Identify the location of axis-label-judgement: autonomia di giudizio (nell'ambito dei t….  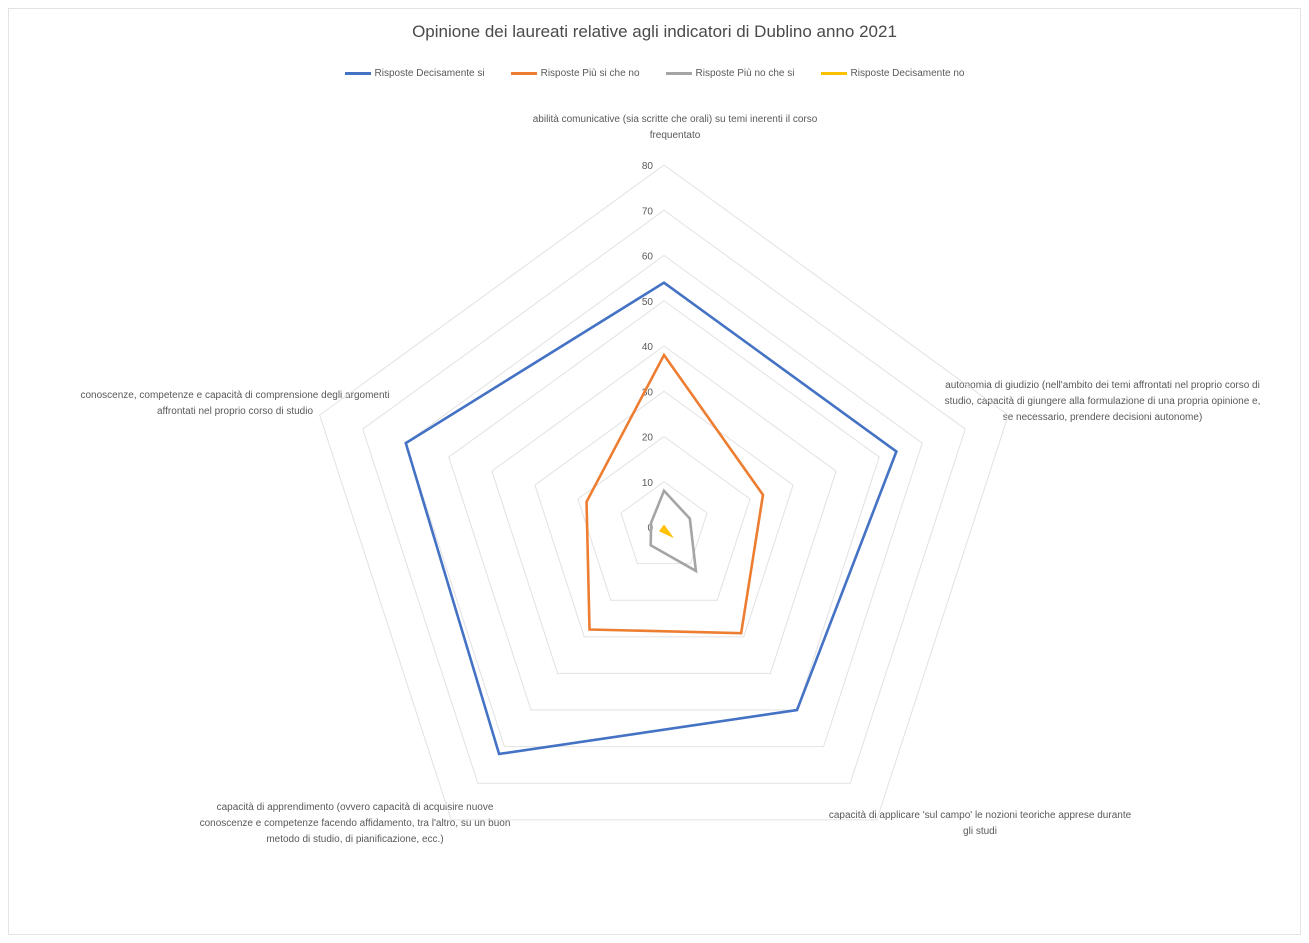
(1102, 401).